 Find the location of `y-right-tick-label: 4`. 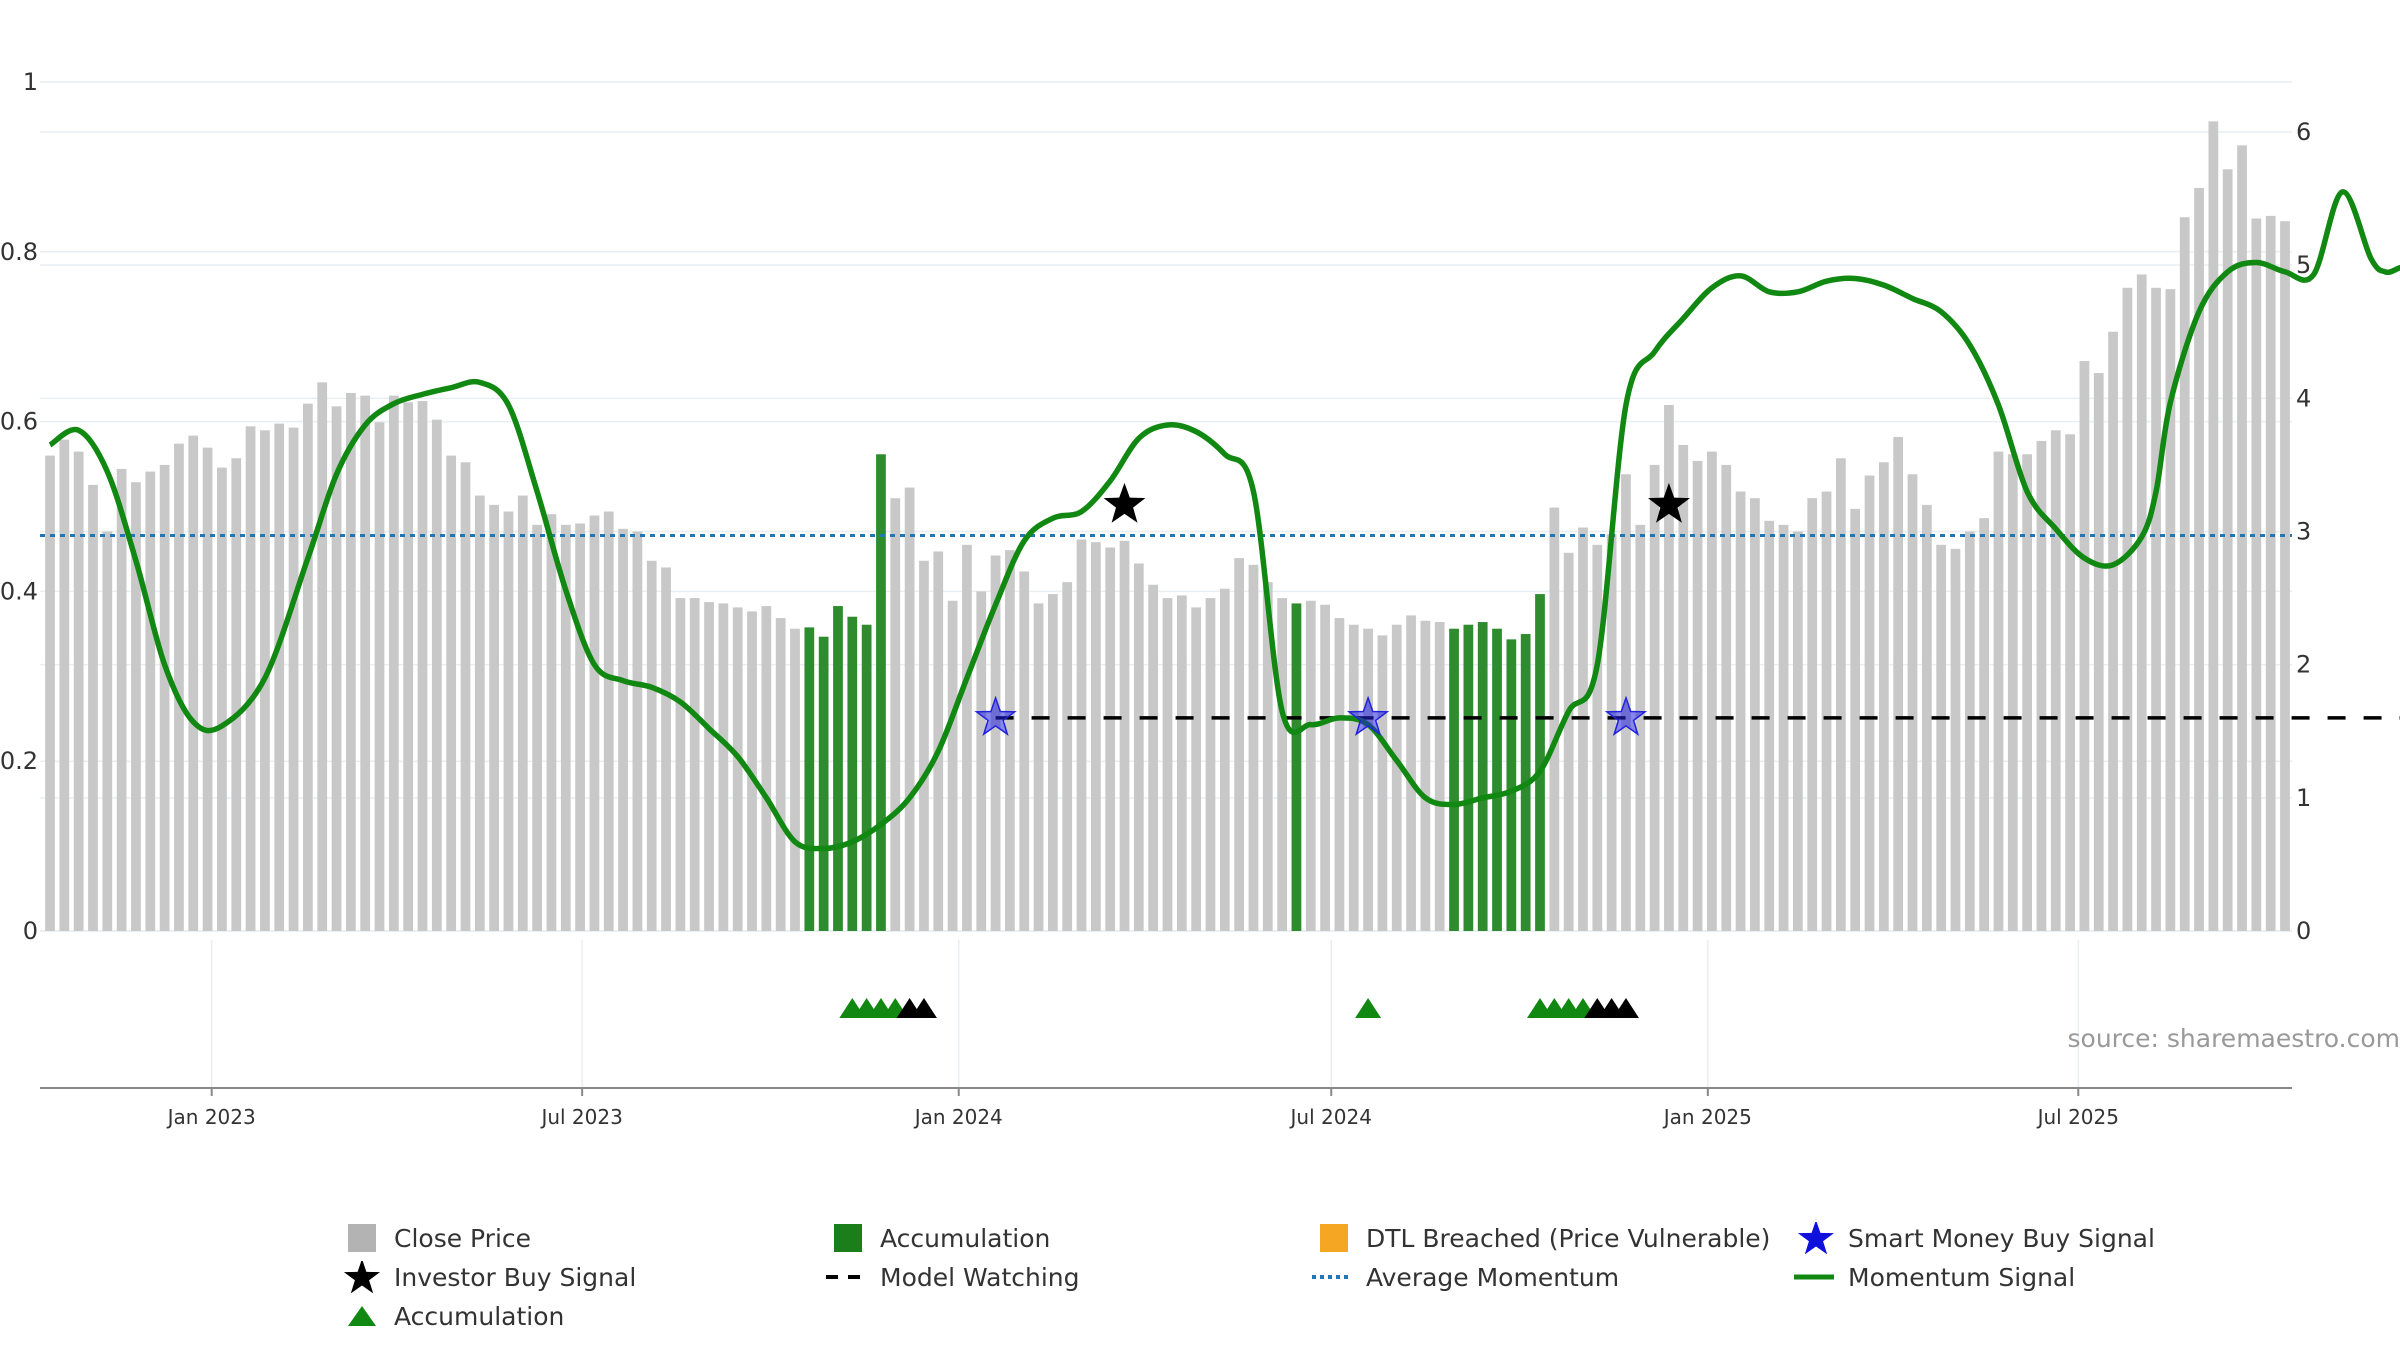

y-right-tick-label: 4 is located at coordinates (2303, 398).